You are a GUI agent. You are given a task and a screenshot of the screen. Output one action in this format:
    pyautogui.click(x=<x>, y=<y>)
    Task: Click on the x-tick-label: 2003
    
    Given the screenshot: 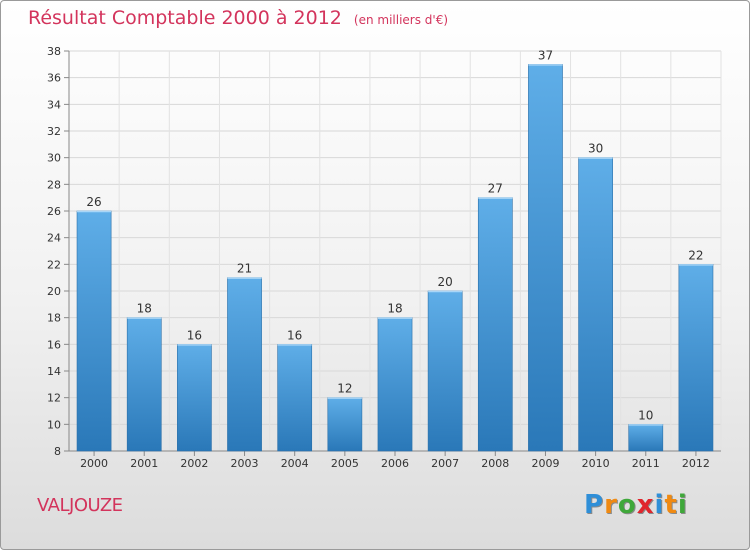 What is the action you would take?
    pyautogui.click(x=245, y=463)
    